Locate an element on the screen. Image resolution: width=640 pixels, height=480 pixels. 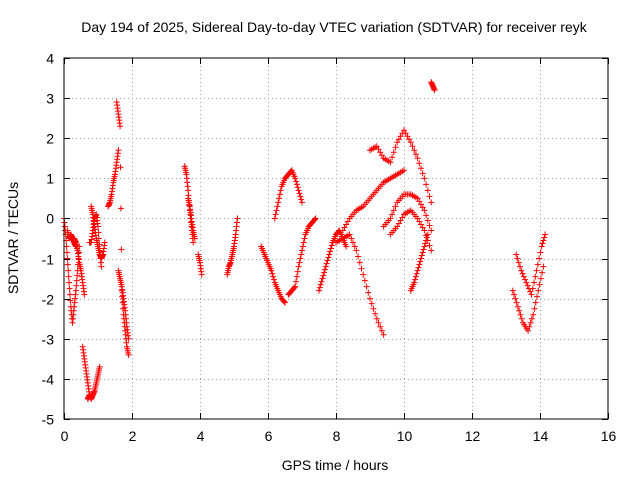
series-sat-c is located at coordinates (79, 266).